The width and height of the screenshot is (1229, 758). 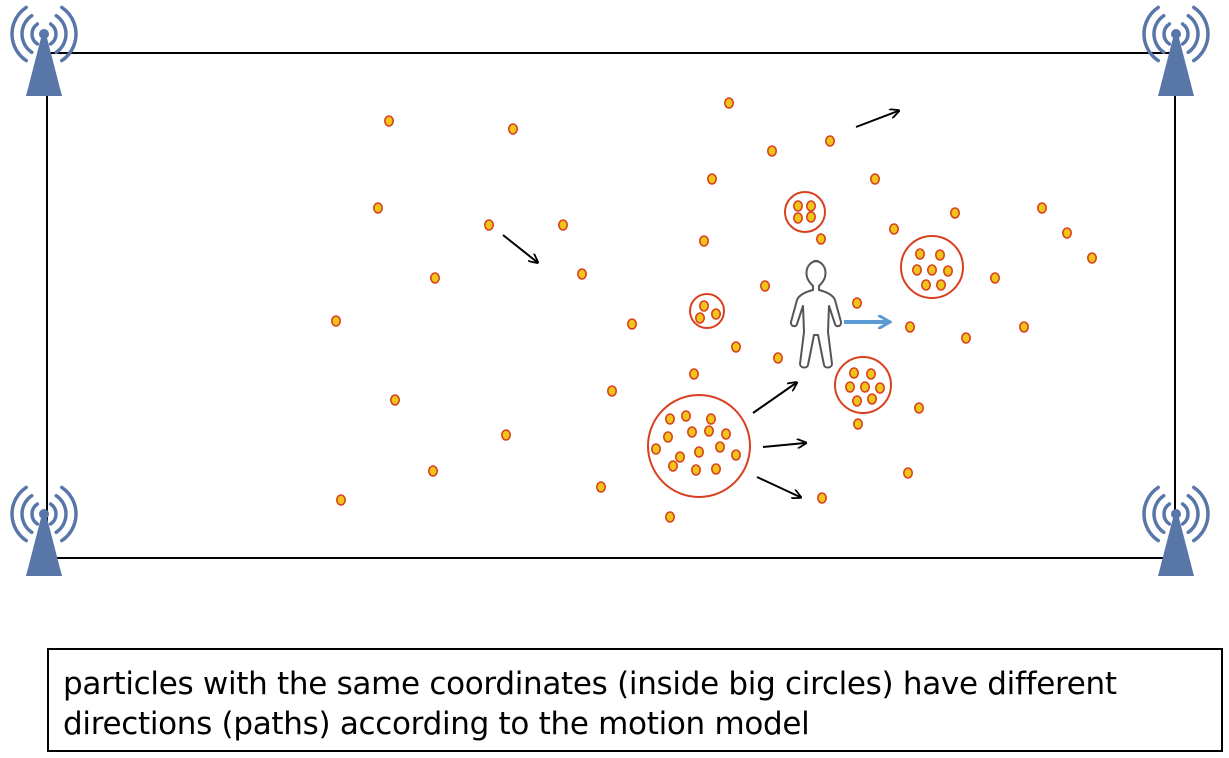 I want to click on particle-clusters, so click(x=805, y=344).